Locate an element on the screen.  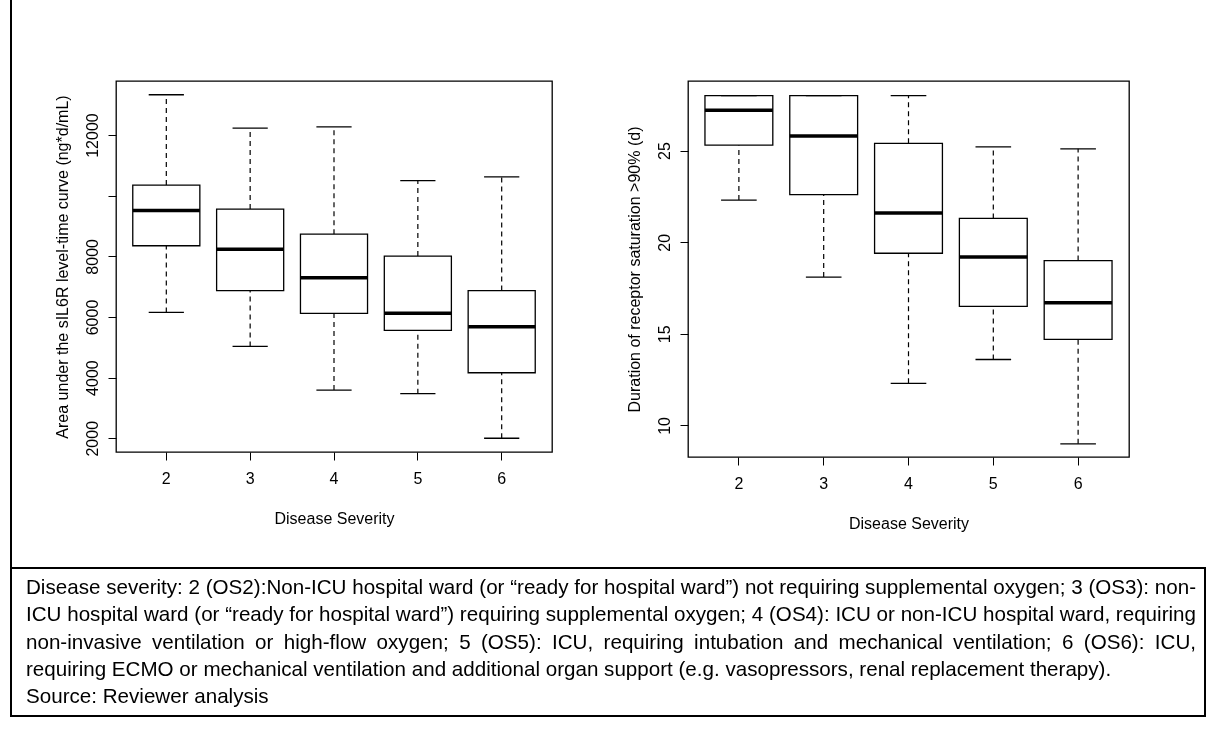
y-axis-title: Duration of receptor saturation >90% (d) is located at coordinates (634, 269).